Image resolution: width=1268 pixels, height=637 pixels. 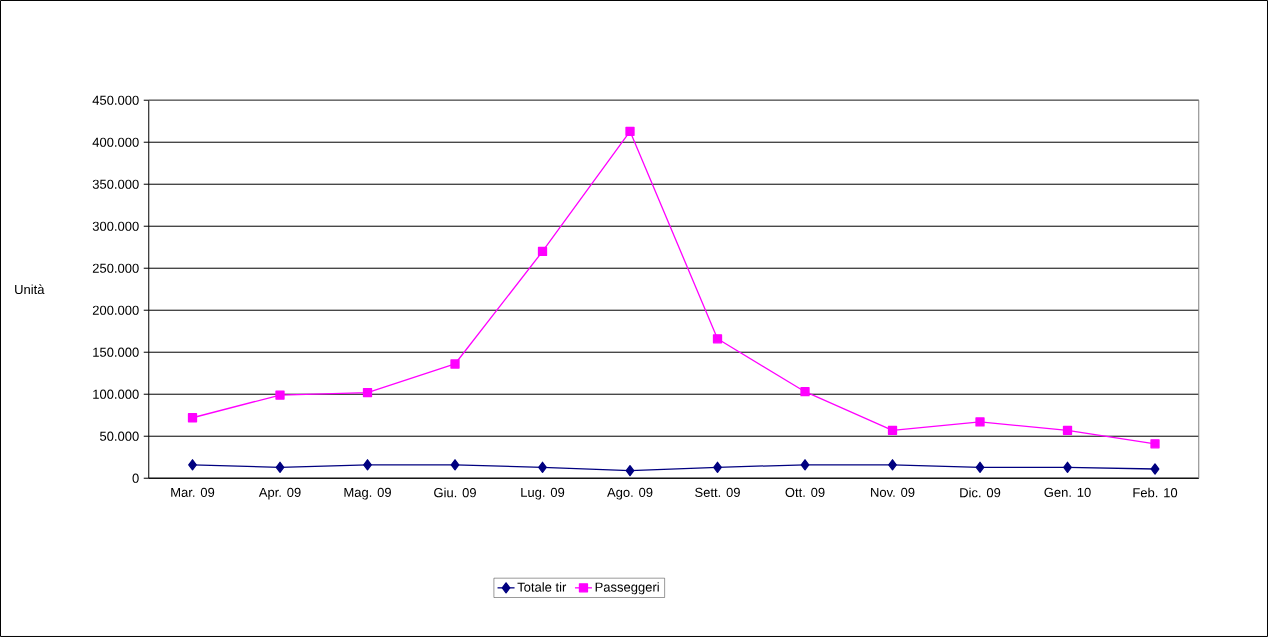 What do you see at coordinates (115, 268) in the screenshot?
I see `y-tick-label: 250.000` at bounding box center [115, 268].